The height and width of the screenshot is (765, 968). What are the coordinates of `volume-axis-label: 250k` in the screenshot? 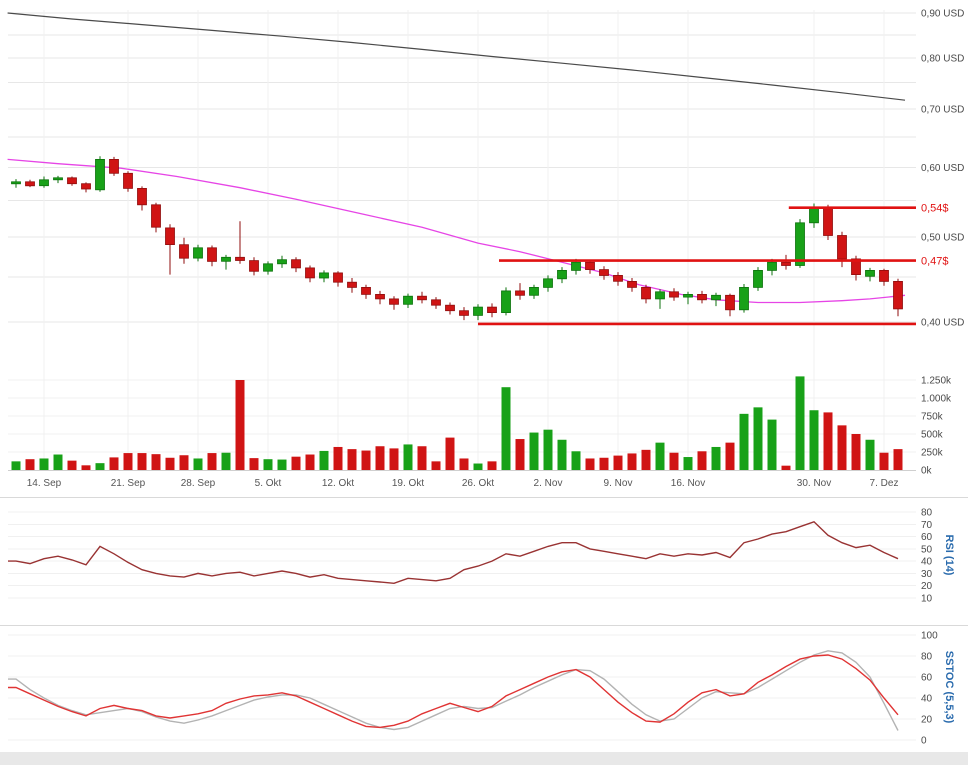 It's located at (932, 453).